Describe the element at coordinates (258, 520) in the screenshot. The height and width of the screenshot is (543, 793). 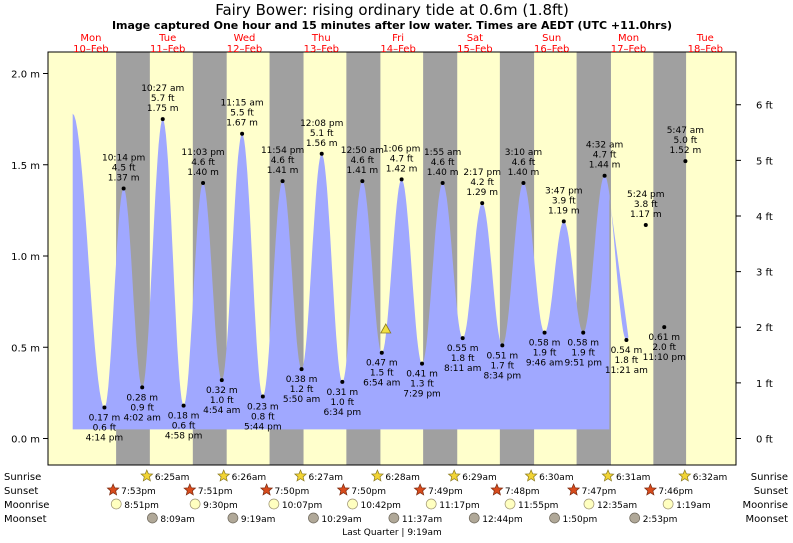
I see `moonset-time: 9:19am` at that location.